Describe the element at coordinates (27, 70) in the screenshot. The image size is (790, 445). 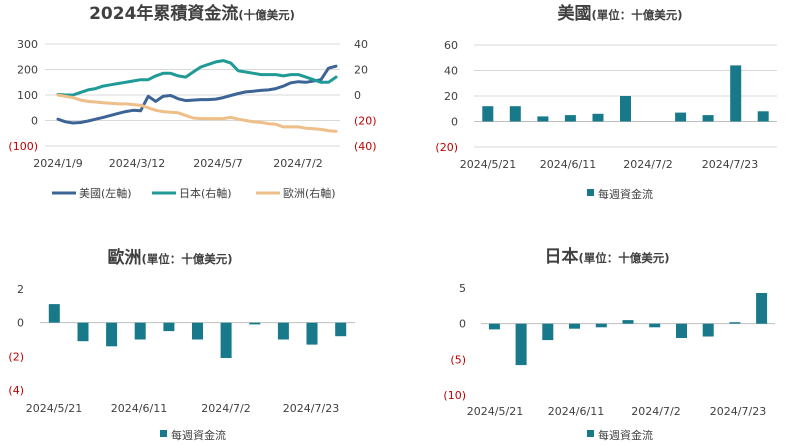
I see `left-axis-tick: 200` at that location.